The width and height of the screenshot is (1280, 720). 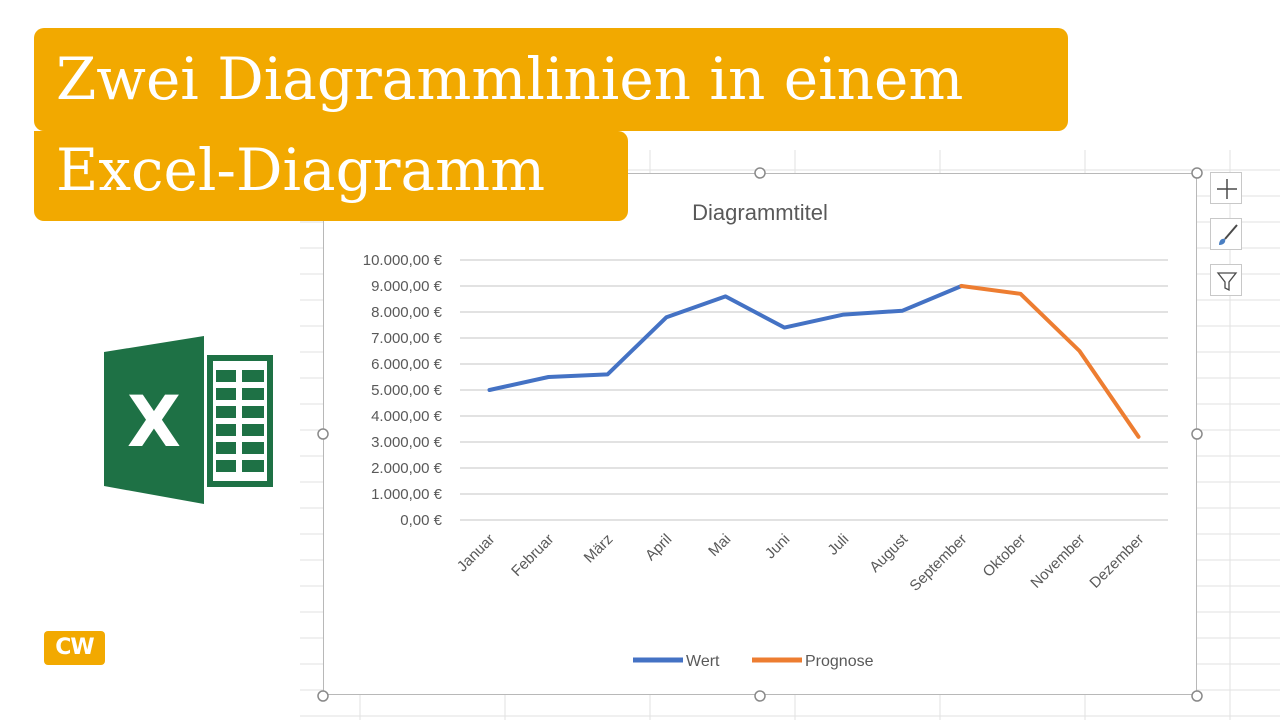 I want to click on x-tick-label: August, so click(x=889, y=553).